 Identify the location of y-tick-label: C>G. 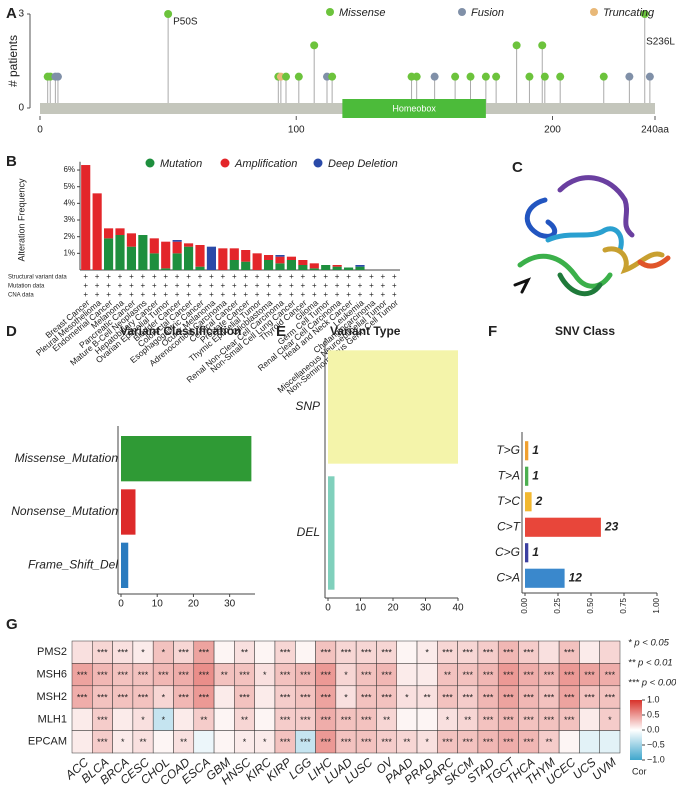
(507, 552).